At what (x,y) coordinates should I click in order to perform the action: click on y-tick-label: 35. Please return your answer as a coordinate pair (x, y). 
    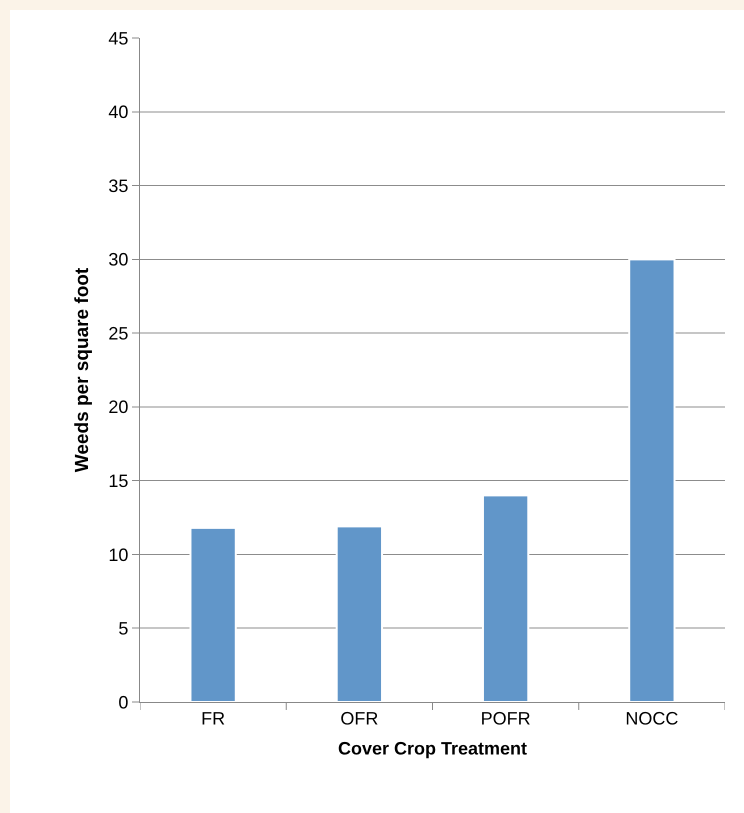
    Looking at the image, I should click on (118, 186).